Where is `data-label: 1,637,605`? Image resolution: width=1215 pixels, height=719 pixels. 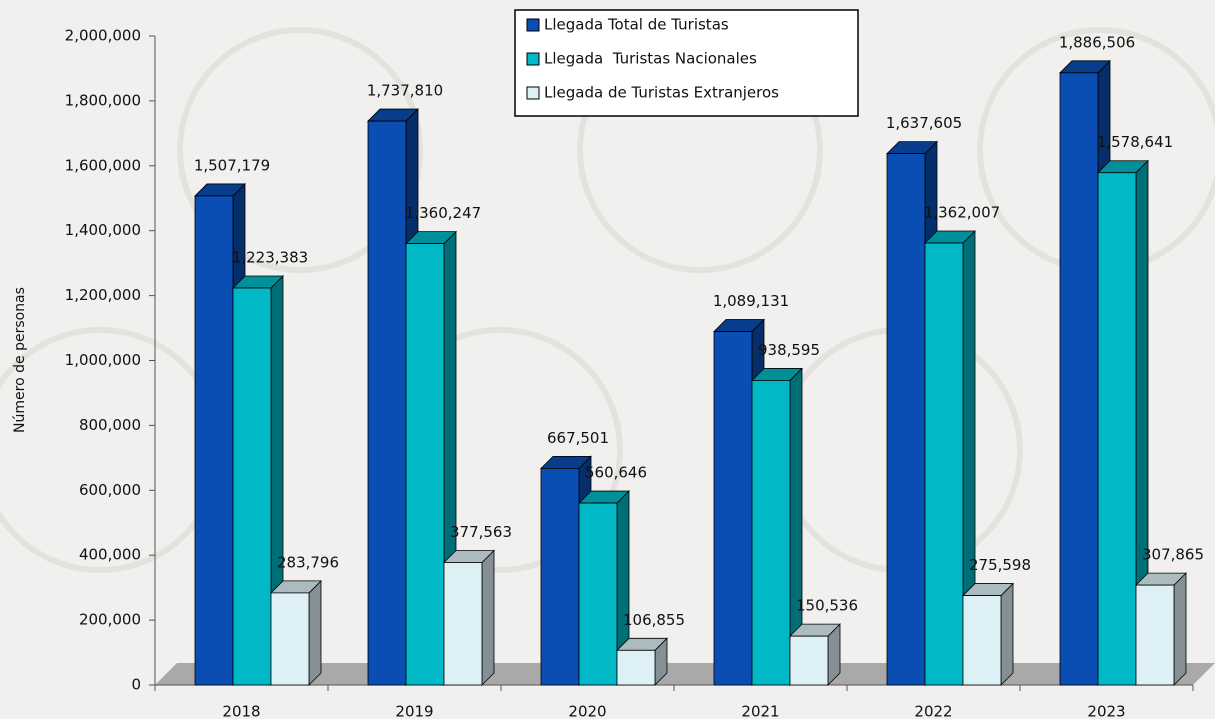 data-label: 1,637,605 is located at coordinates (924, 123).